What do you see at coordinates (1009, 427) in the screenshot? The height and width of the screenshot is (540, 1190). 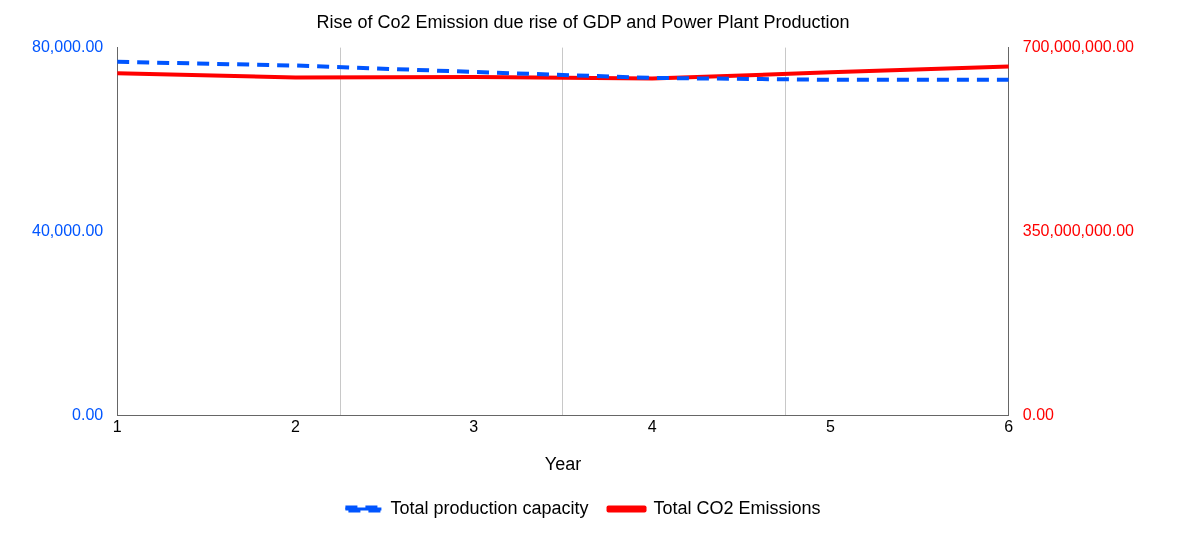 I see `x-tick-label: 6` at bounding box center [1009, 427].